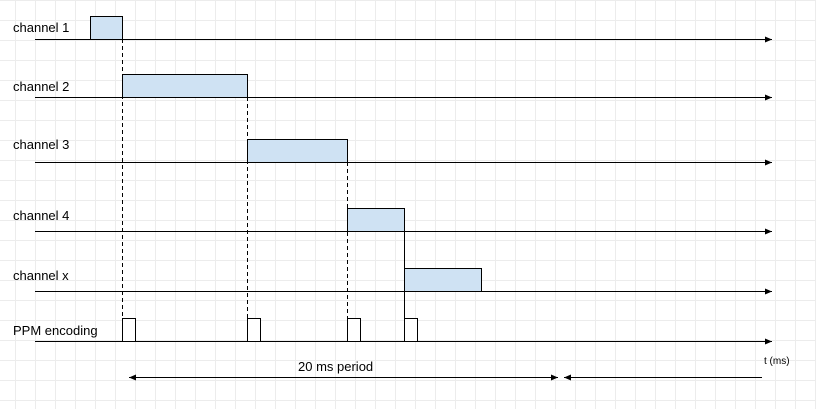 This screenshot has width=816, height=409. I want to click on label-channel-2: channel 2, so click(41, 86).